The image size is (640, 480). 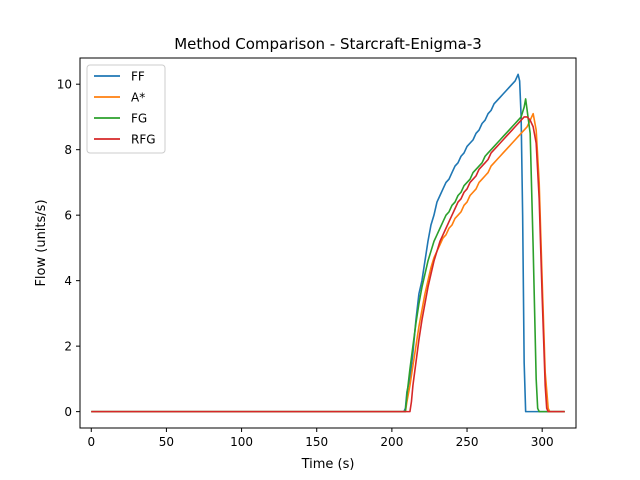 I want to click on y-tick-label: 4, so click(x=68, y=281).